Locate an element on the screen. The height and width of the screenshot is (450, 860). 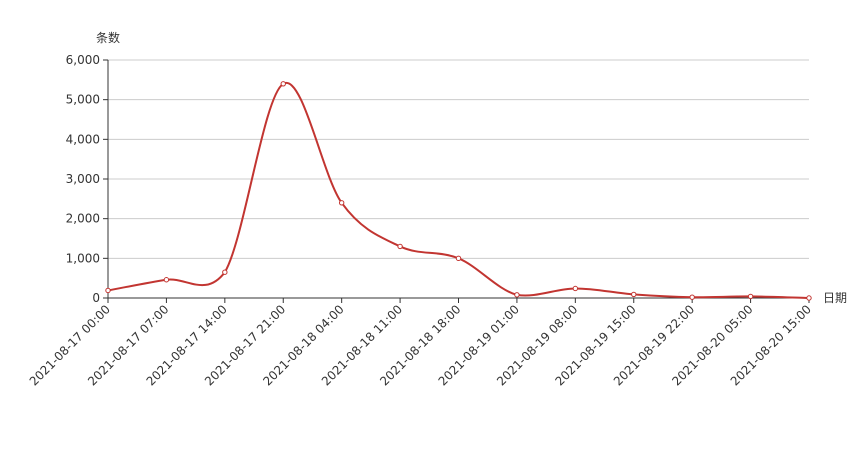
x-axis-title: 日期 is located at coordinates (835, 298).